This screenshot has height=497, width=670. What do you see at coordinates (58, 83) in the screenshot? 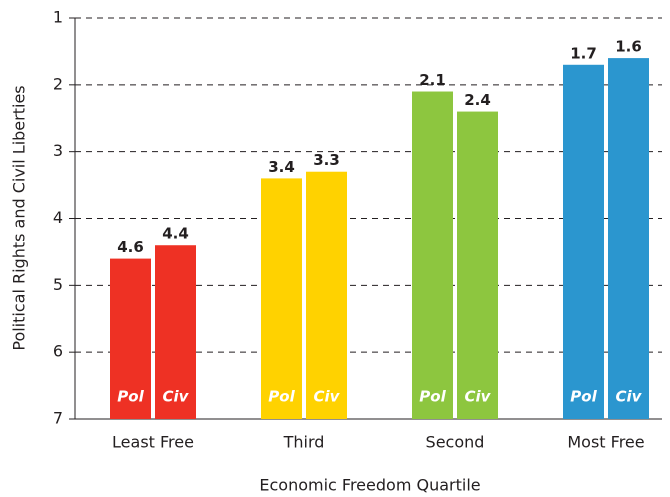
I see `y-tick-label: 2` at bounding box center [58, 83].